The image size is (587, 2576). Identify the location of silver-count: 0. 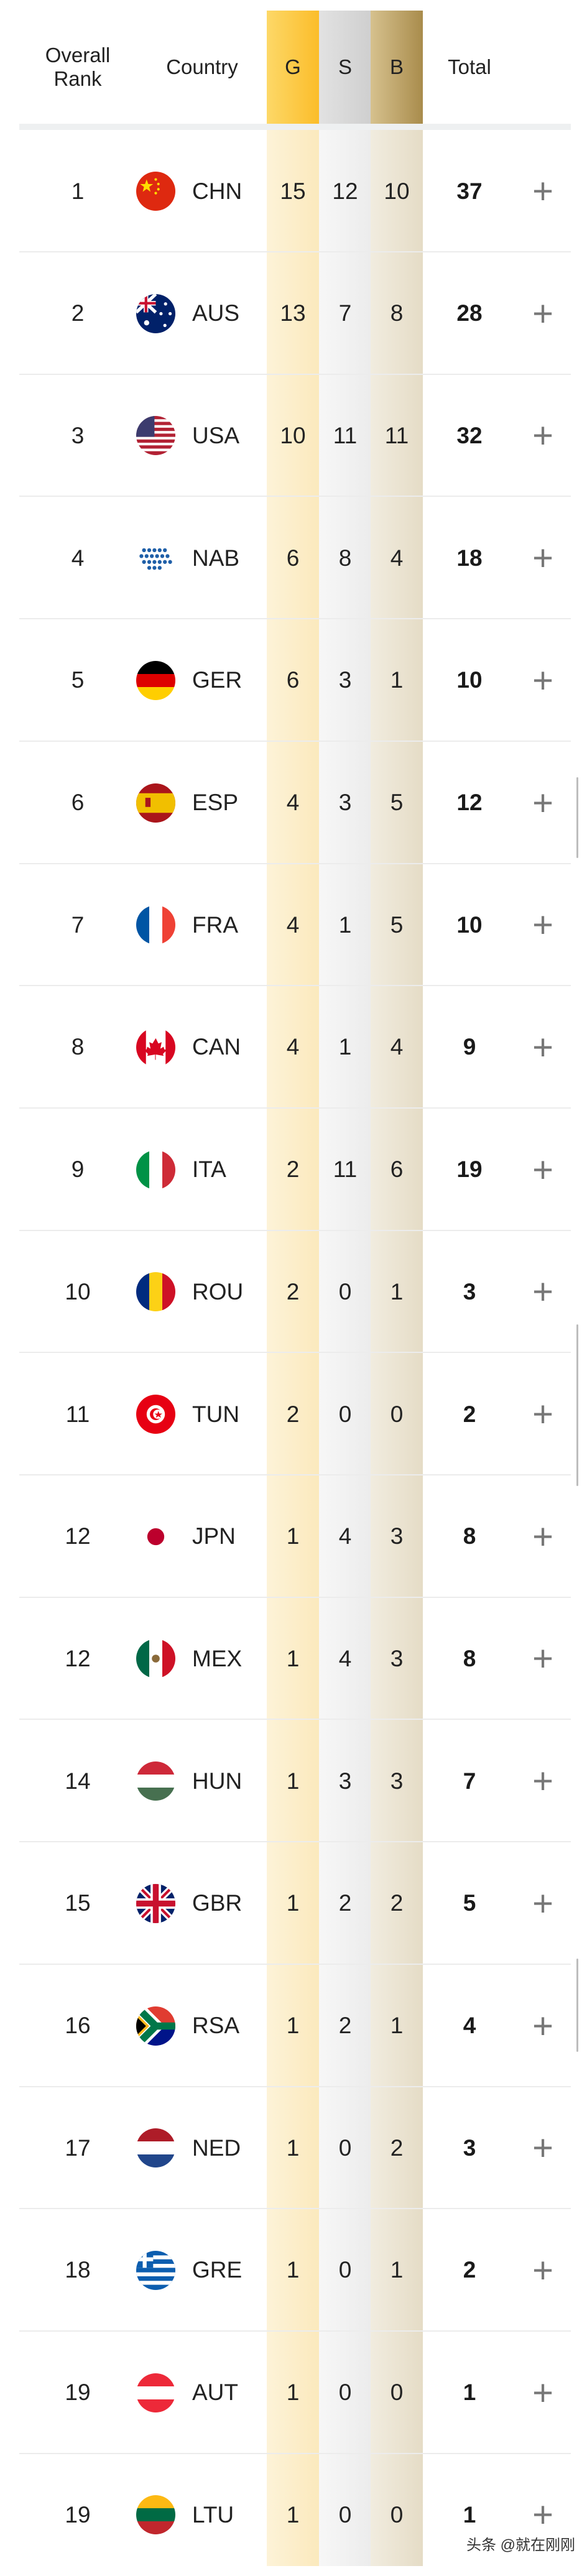
(345, 2514).